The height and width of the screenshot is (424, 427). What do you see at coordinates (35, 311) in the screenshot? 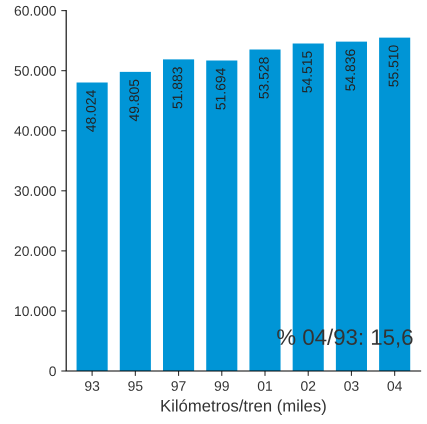
I see `y-tick-label: 10.000` at bounding box center [35, 311].